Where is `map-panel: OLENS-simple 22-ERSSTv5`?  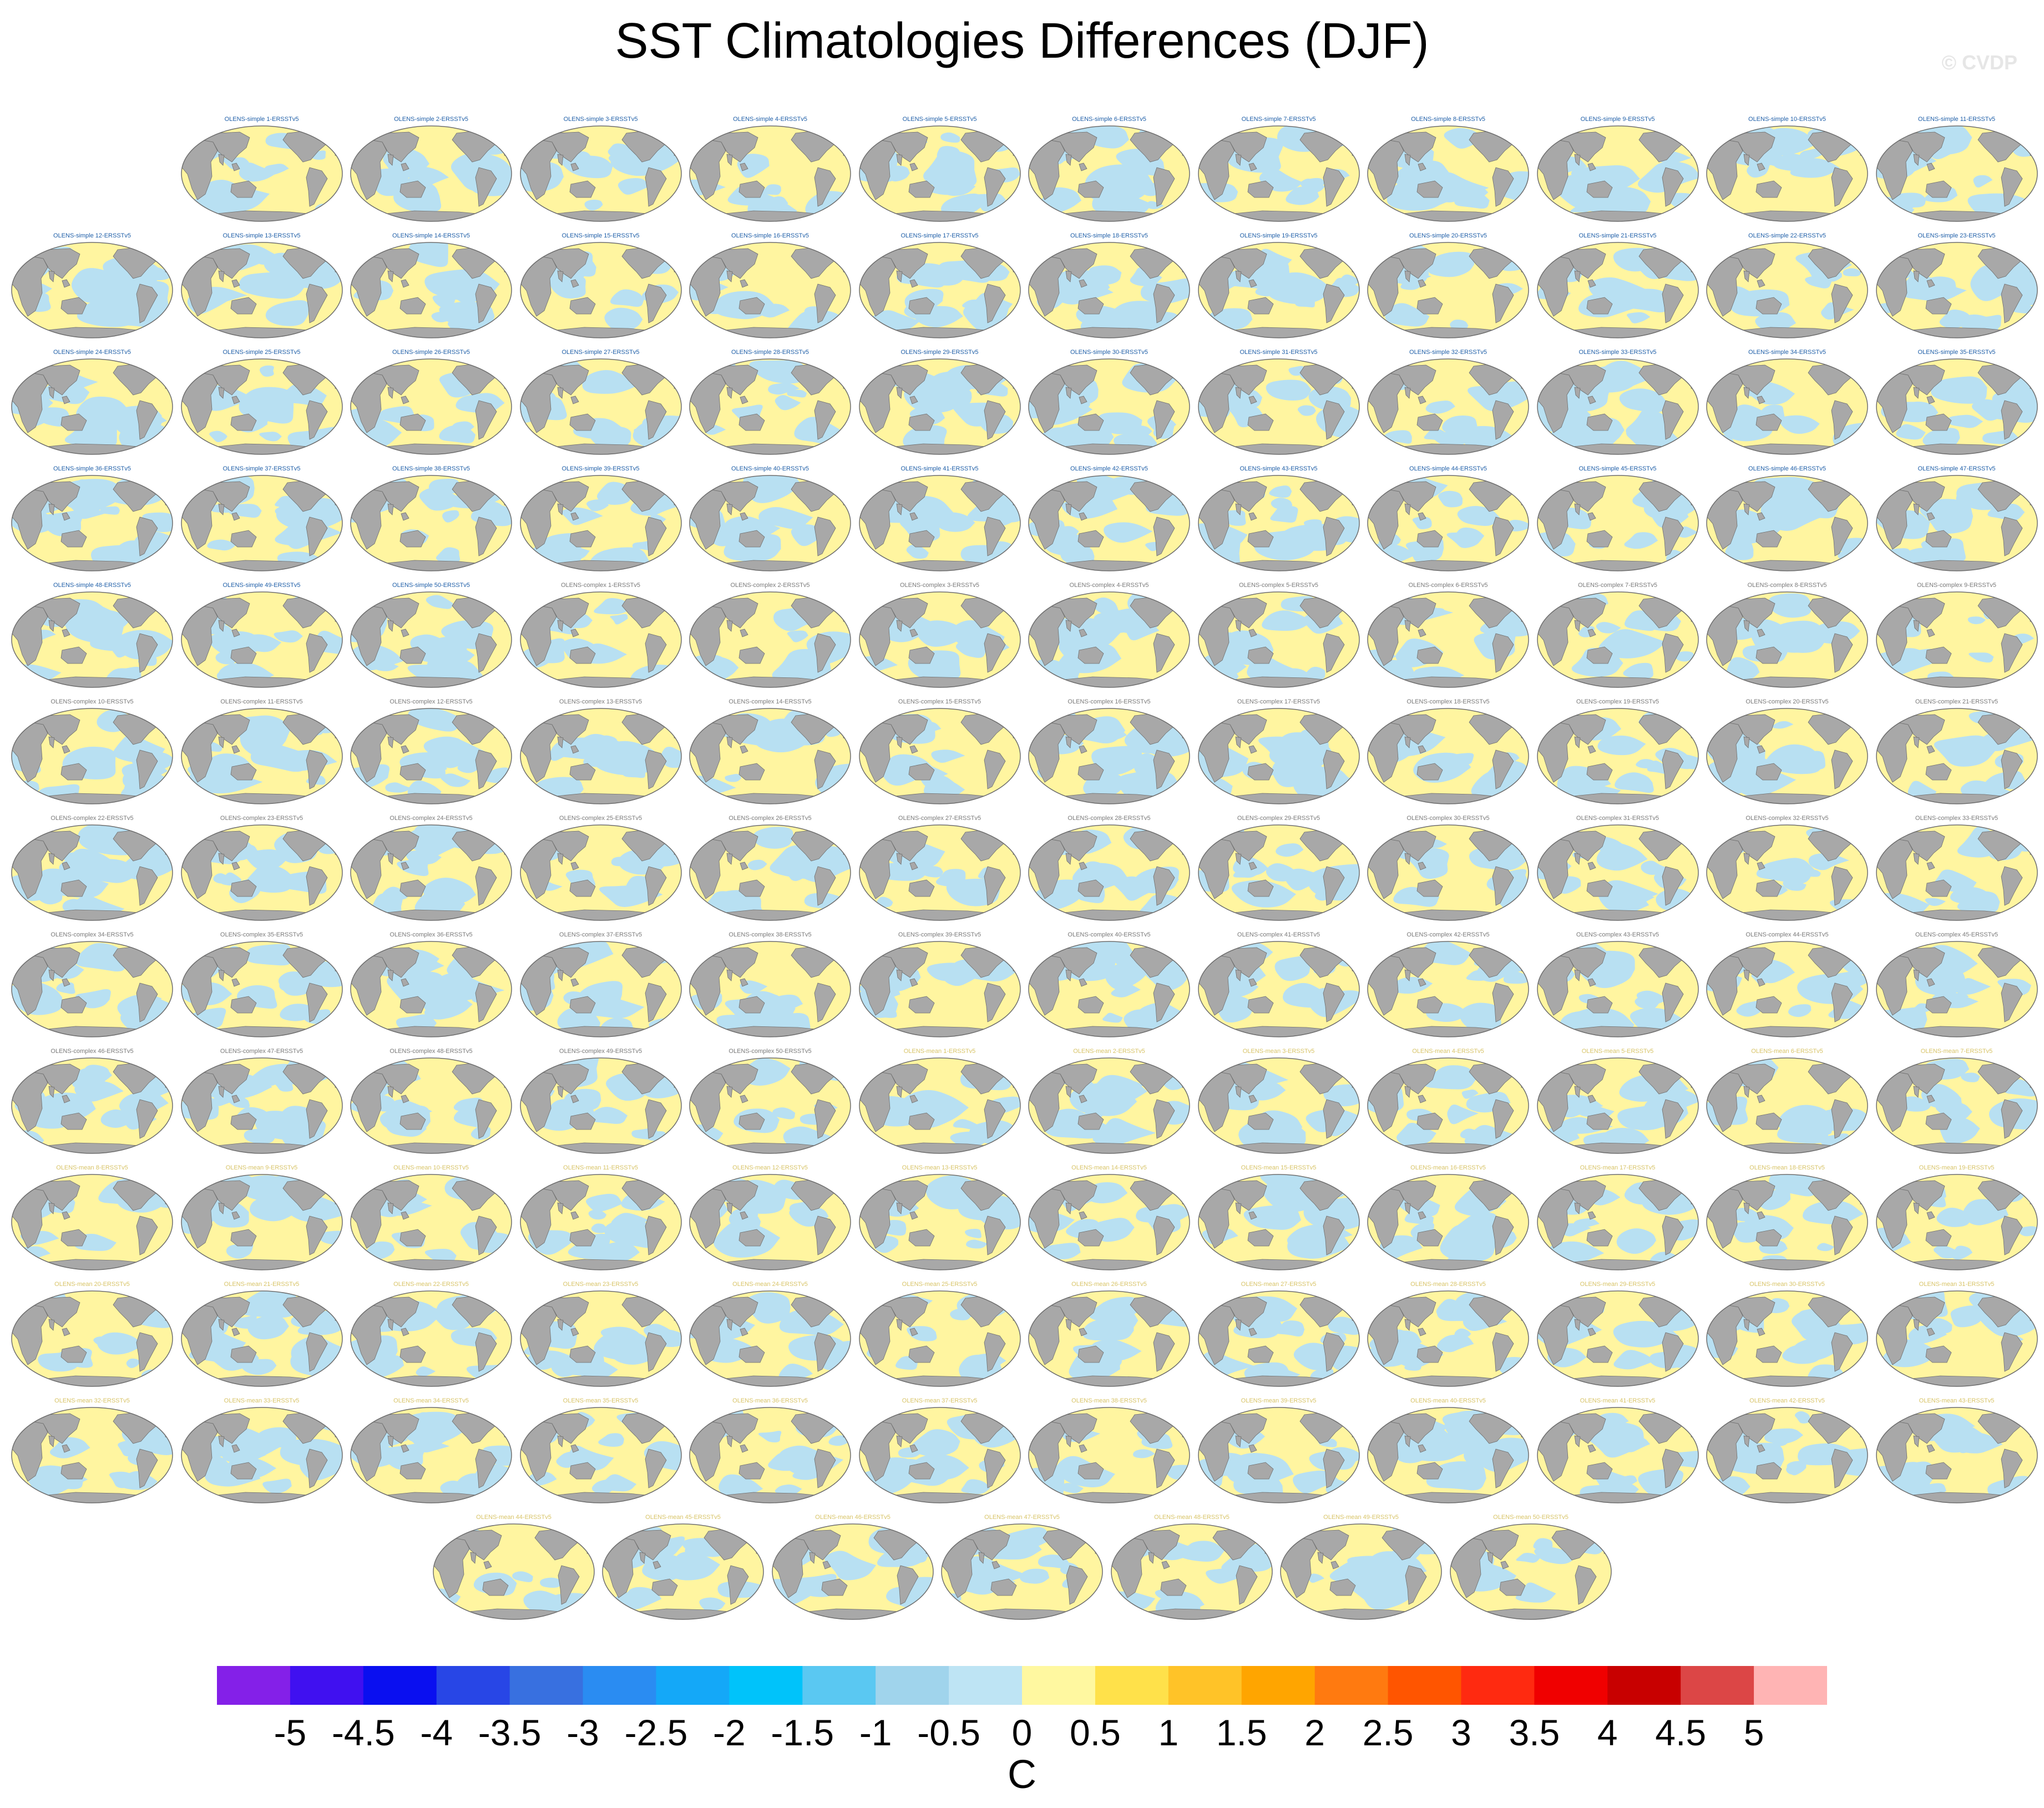
map-panel: OLENS-simple 22-ERSSTv5 is located at coordinates (1787, 287).